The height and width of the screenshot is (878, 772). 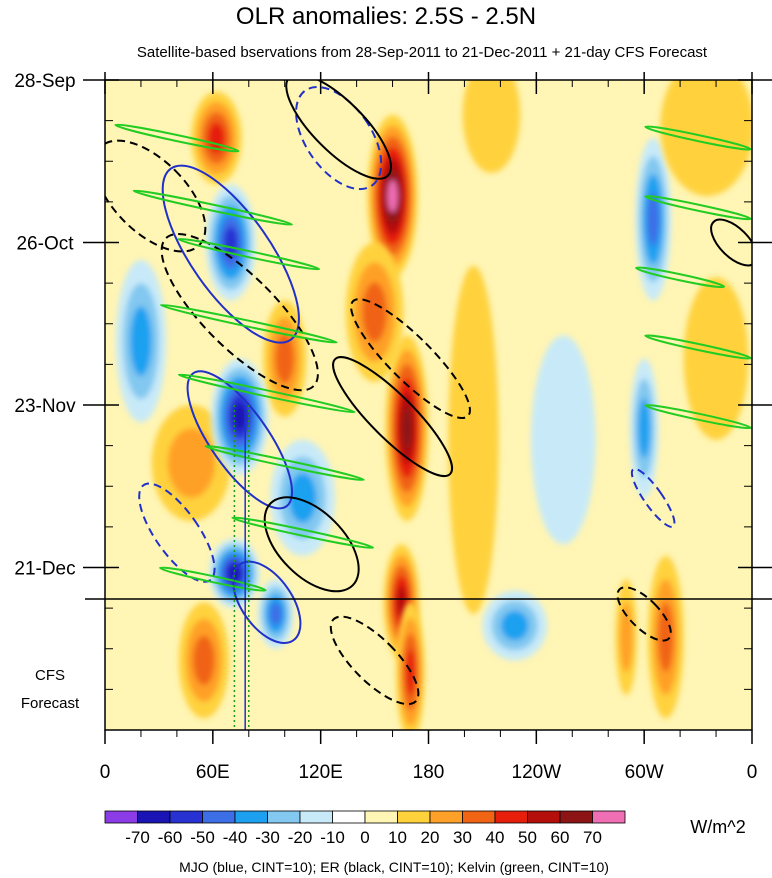 I want to click on x-tick-label: 120W, so click(x=537, y=772).